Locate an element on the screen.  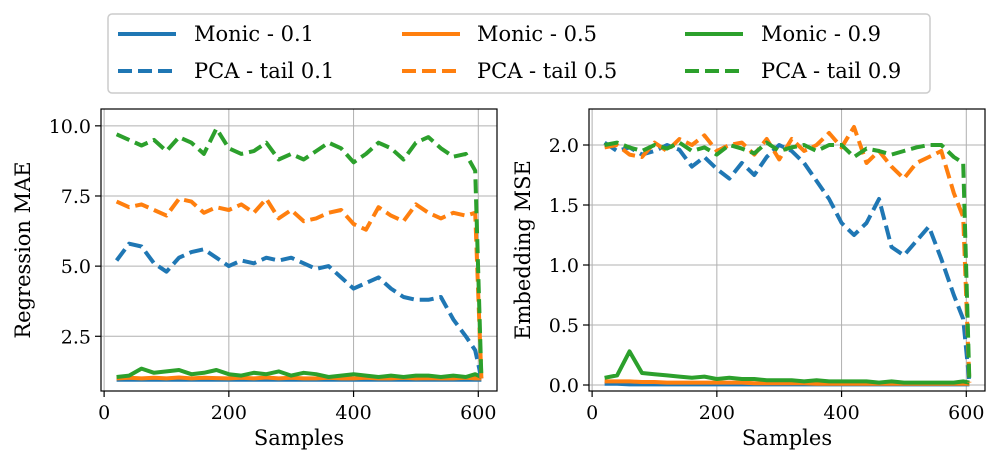
y-tick-label: 1.5 is located at coordinates (564, 206).